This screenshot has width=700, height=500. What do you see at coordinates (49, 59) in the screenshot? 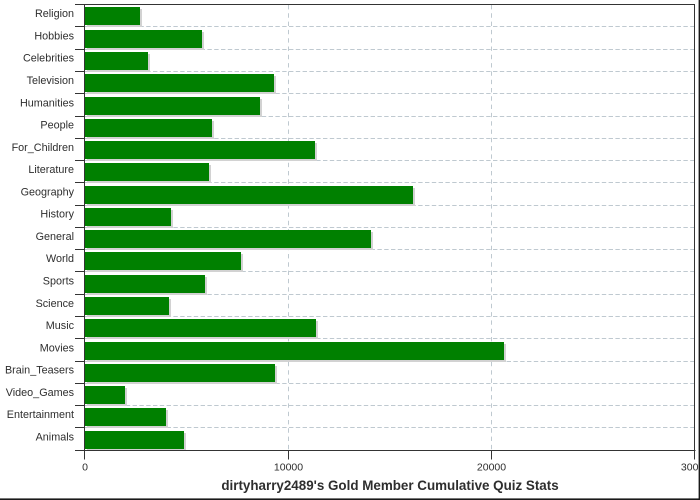
I see `svg-text: Celebrities` at bounding box center [49, 59].